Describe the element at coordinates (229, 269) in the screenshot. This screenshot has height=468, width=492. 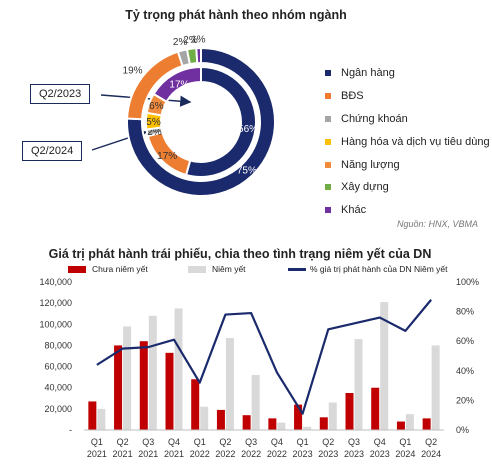
I see `legend-label: Niêm yết` at that location.